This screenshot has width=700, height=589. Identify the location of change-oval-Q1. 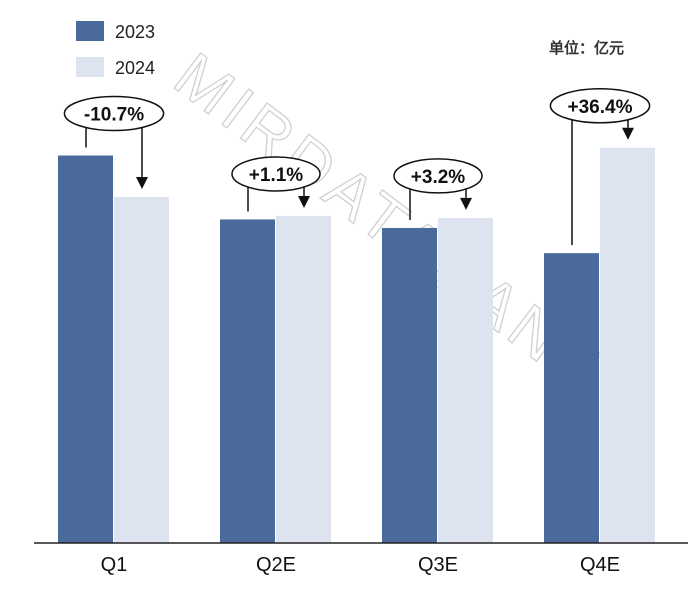
(114, 113).